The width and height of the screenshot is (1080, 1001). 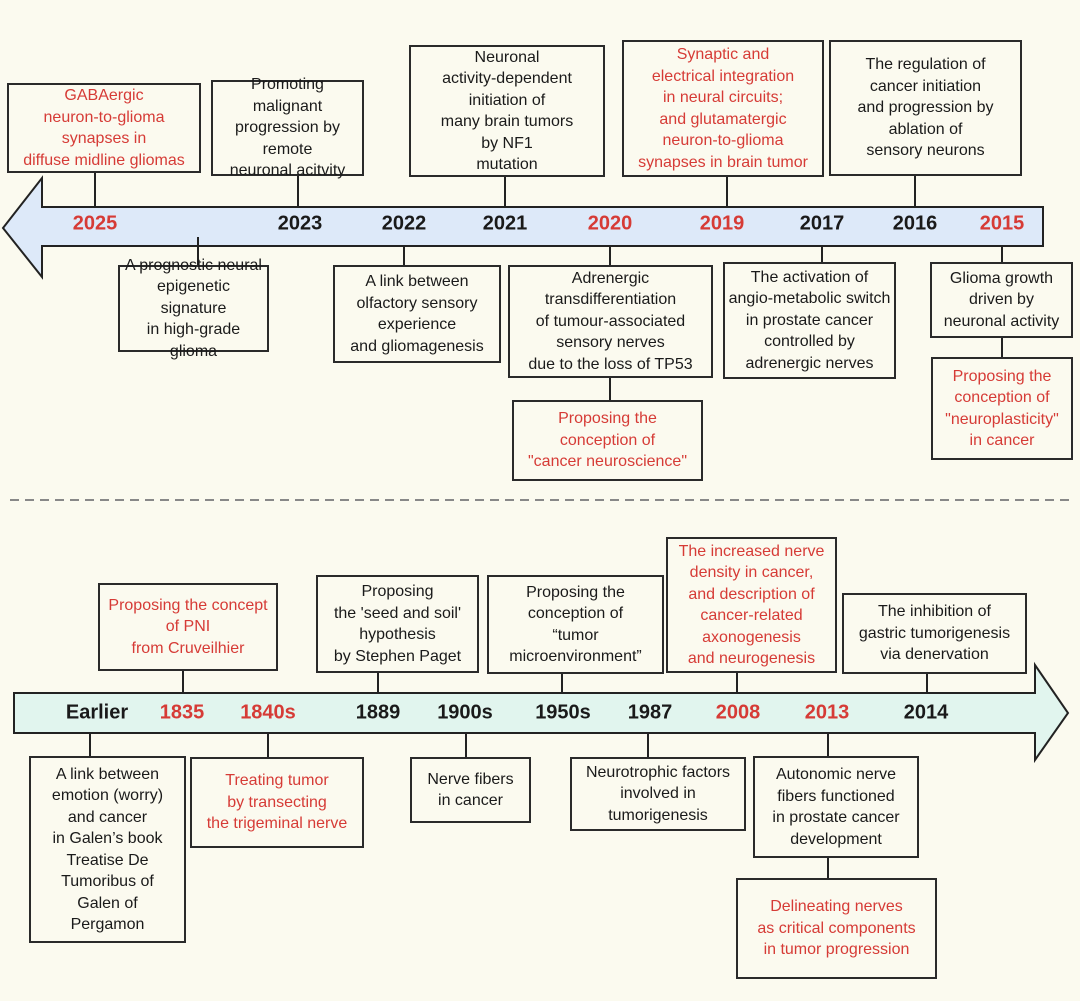 What do you see at coordinates (95, 223) in the screenshot?
I see `year-label: 2025` at bounding box center [95, 223].